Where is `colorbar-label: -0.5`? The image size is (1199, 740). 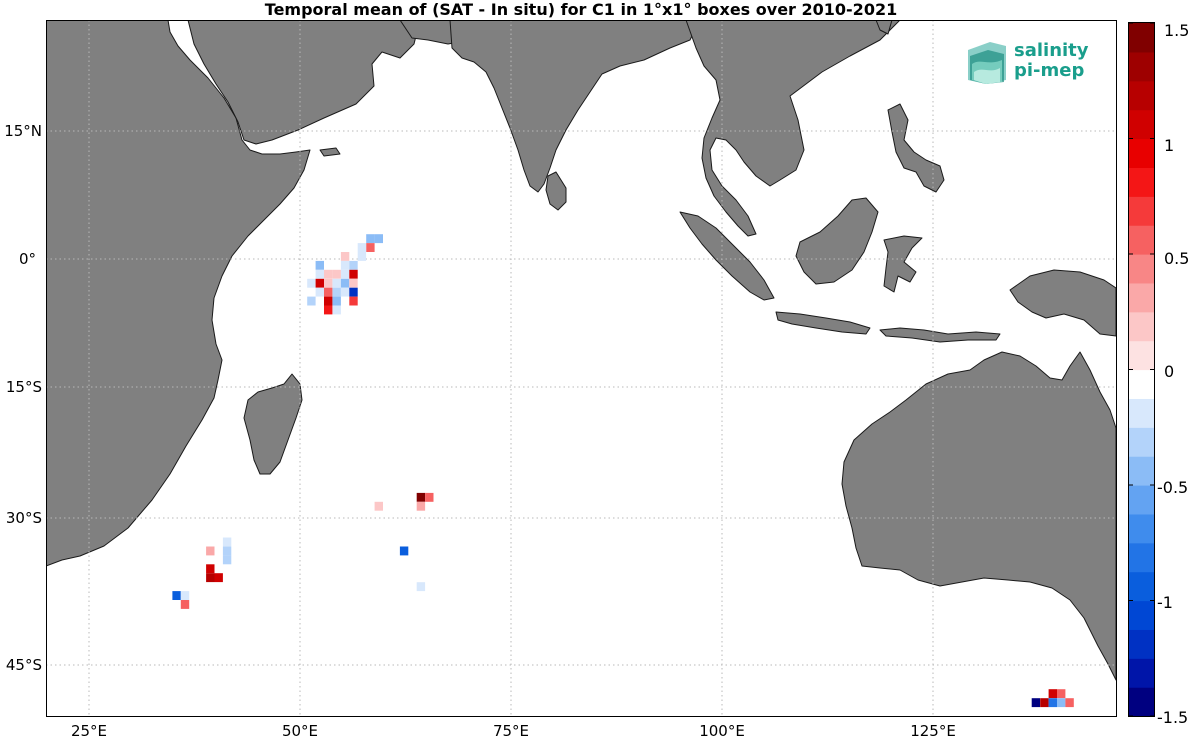 colorbar-label: -0.5 is located at coordinates (1172, 487).